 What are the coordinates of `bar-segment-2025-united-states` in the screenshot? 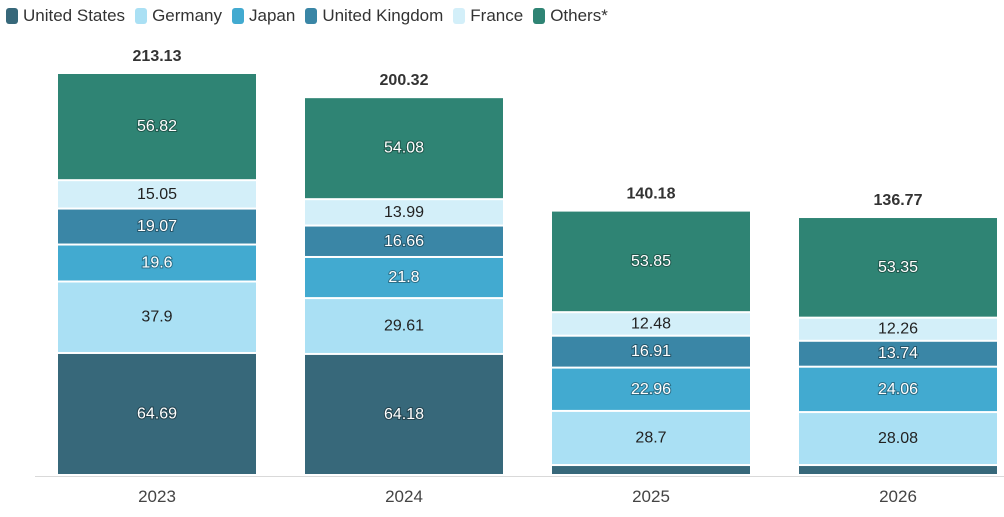 It's located at (651, 470).